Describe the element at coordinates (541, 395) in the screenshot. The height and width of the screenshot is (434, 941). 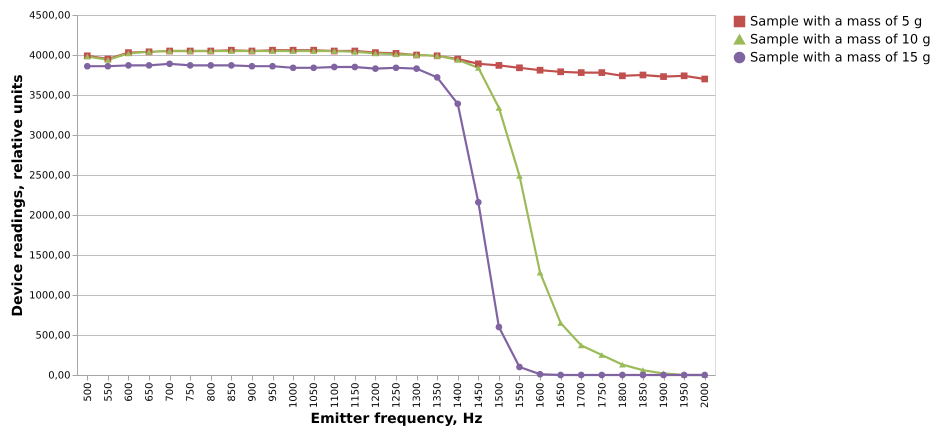
I see `x-tick-label: 1600` at that location.